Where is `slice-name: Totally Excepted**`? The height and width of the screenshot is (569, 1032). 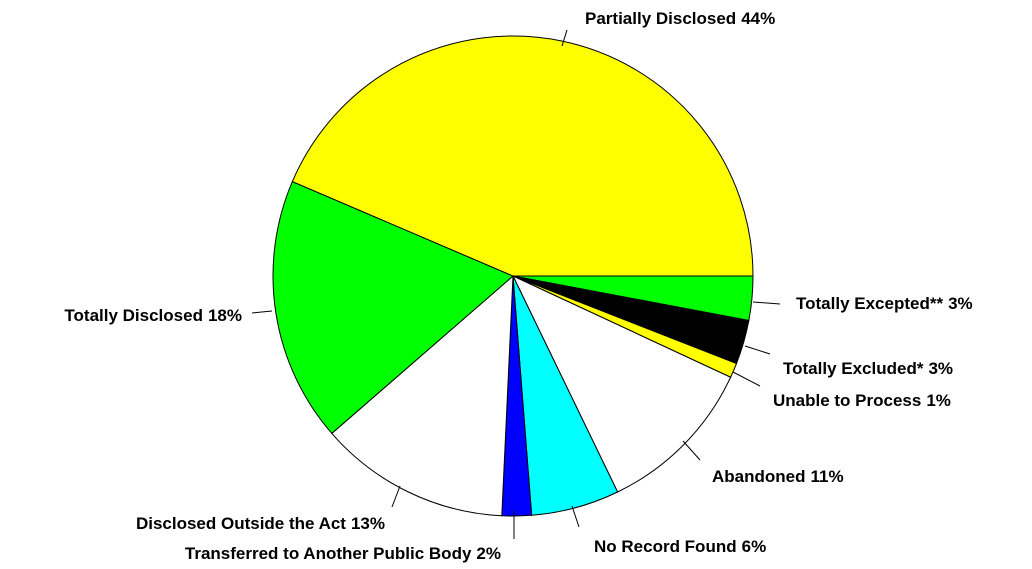
slice-name: Totally Excepted** is located at coordinates (869, 303).